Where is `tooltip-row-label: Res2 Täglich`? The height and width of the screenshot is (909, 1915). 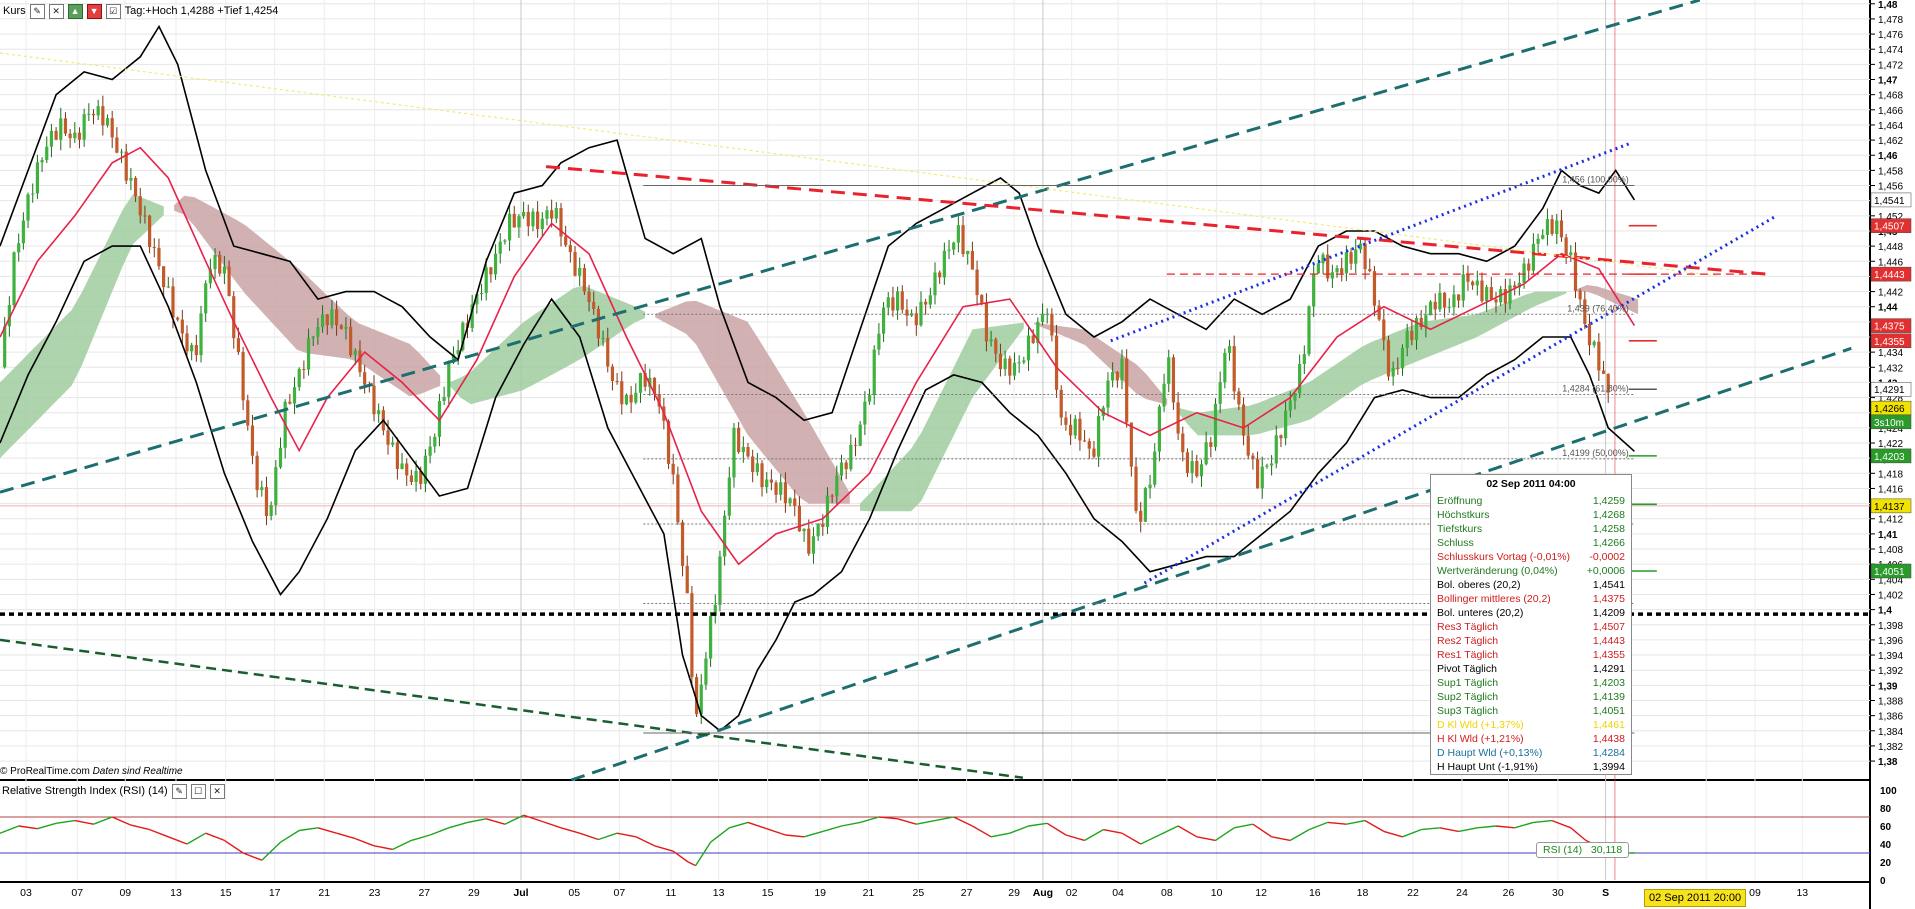 tooltip-row-label: Res2 Täglich is located at coordinates (1468, 641).